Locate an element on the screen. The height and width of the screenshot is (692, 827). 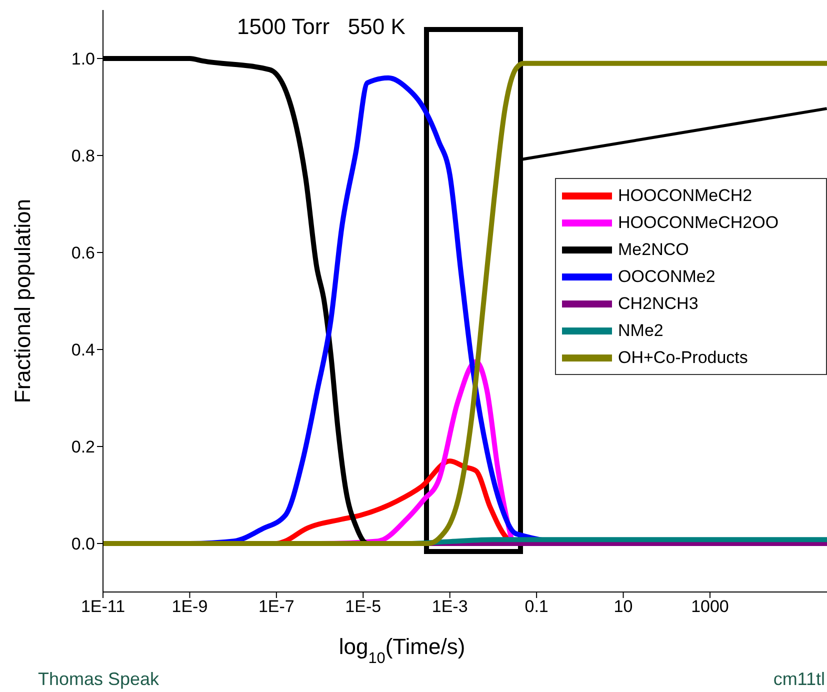
x-tick-label: 1E-11 is located at coordinates (103, 606).